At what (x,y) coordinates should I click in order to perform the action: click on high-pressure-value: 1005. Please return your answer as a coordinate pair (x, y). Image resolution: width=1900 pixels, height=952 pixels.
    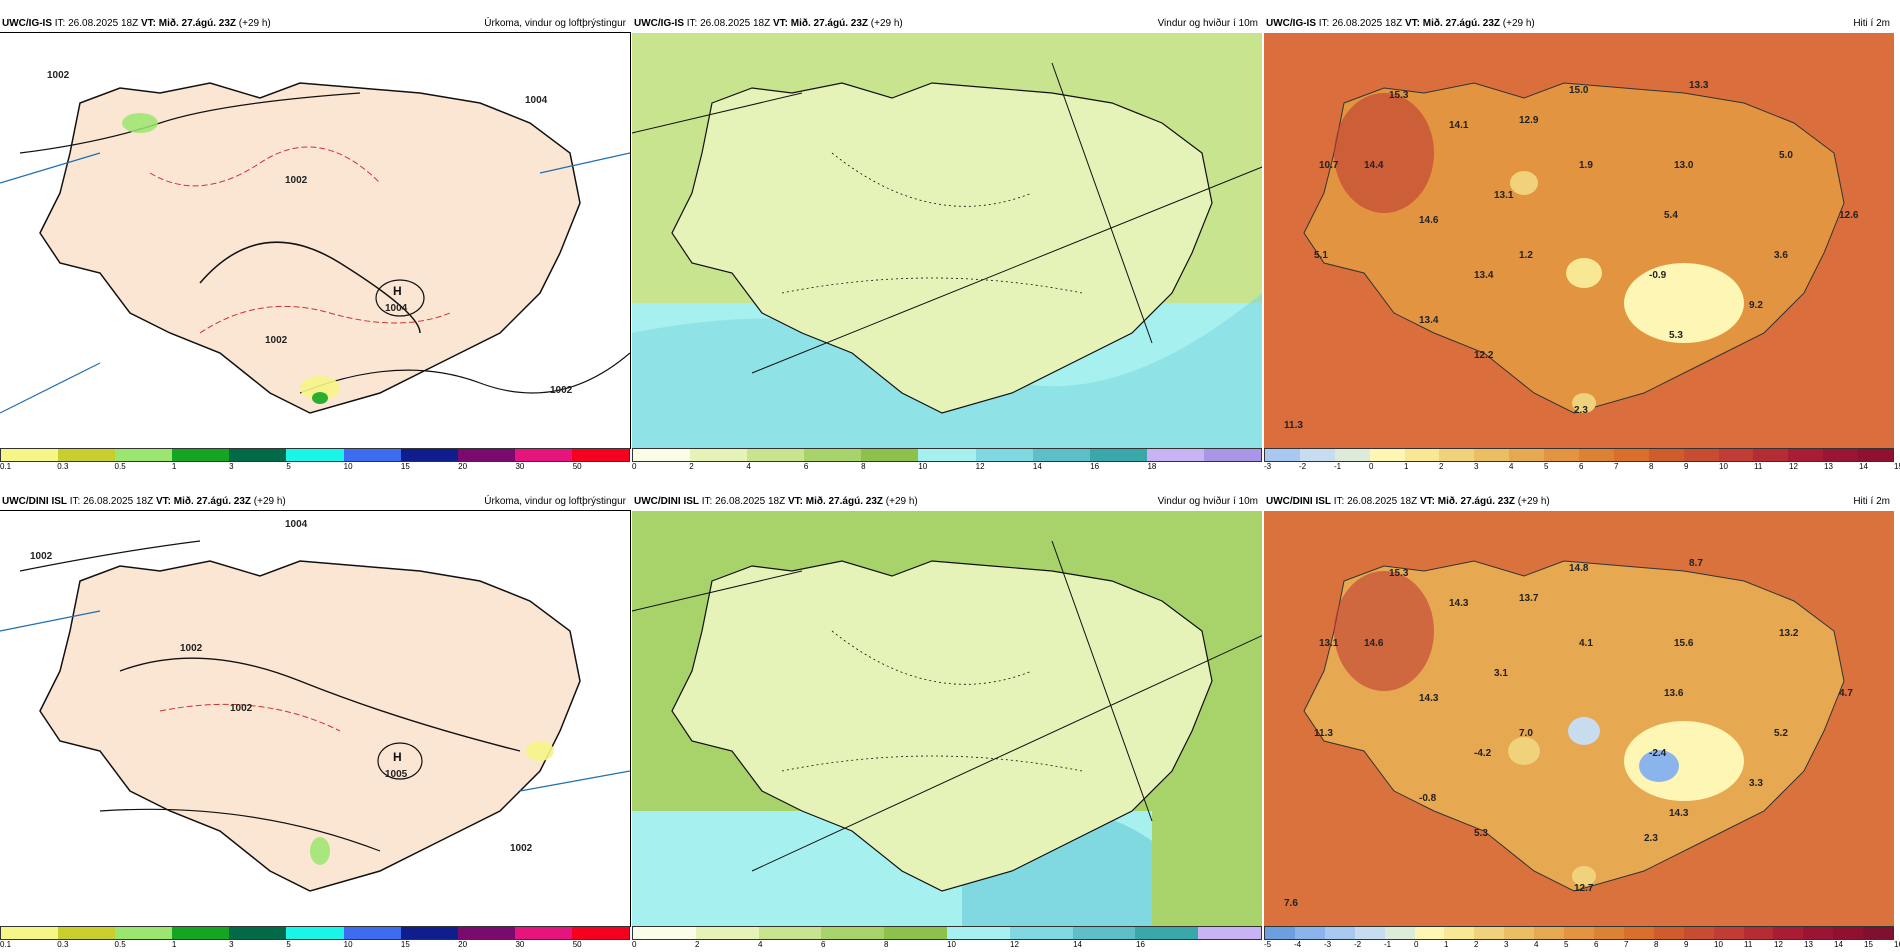
    Looking at the image, I should click on (396, 774).